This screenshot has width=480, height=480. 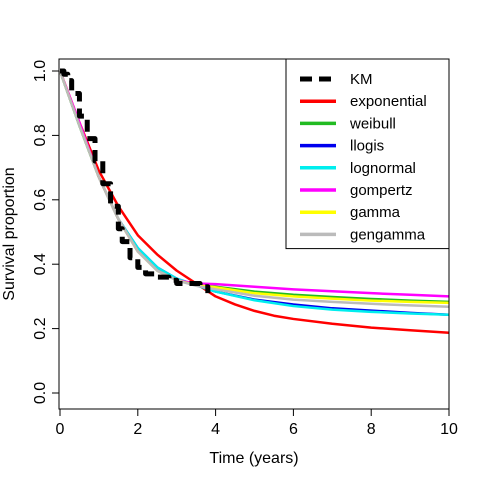 What do you see at coordinates (40, 71) in the screenshot?
I see `y-tick-label-1.0: 1.0` at bounding box center [40, 71].